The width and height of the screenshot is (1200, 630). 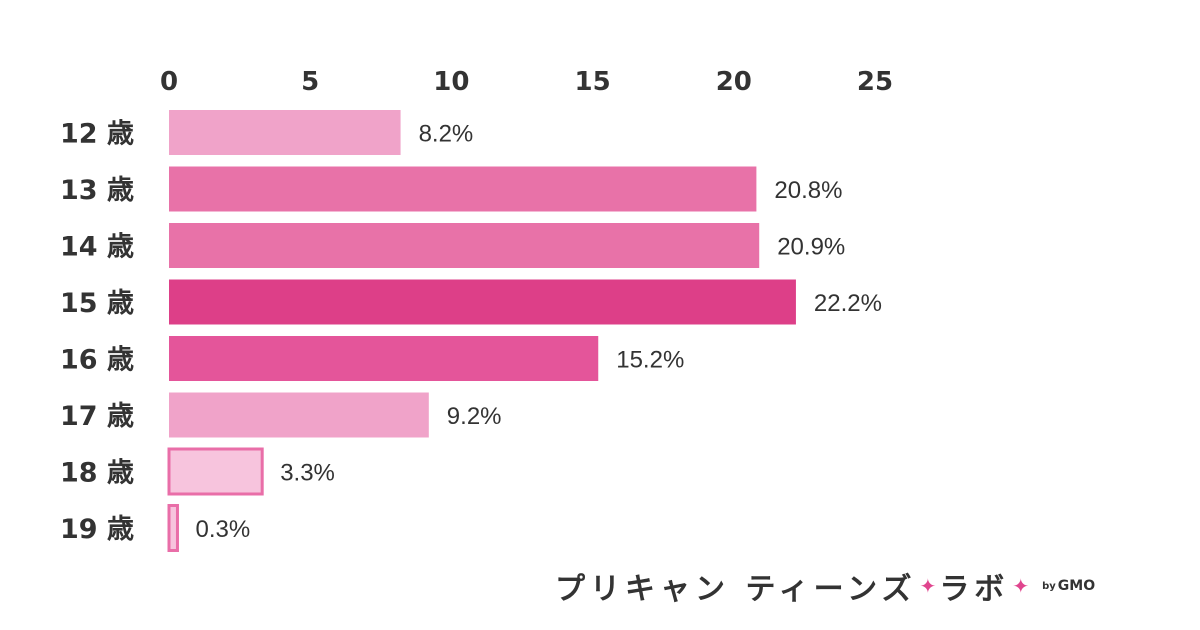 What do you see at coordinates (650, 360) in the screenshot?
I see `value-label: 15.2%` at bounding box center [650, 360].